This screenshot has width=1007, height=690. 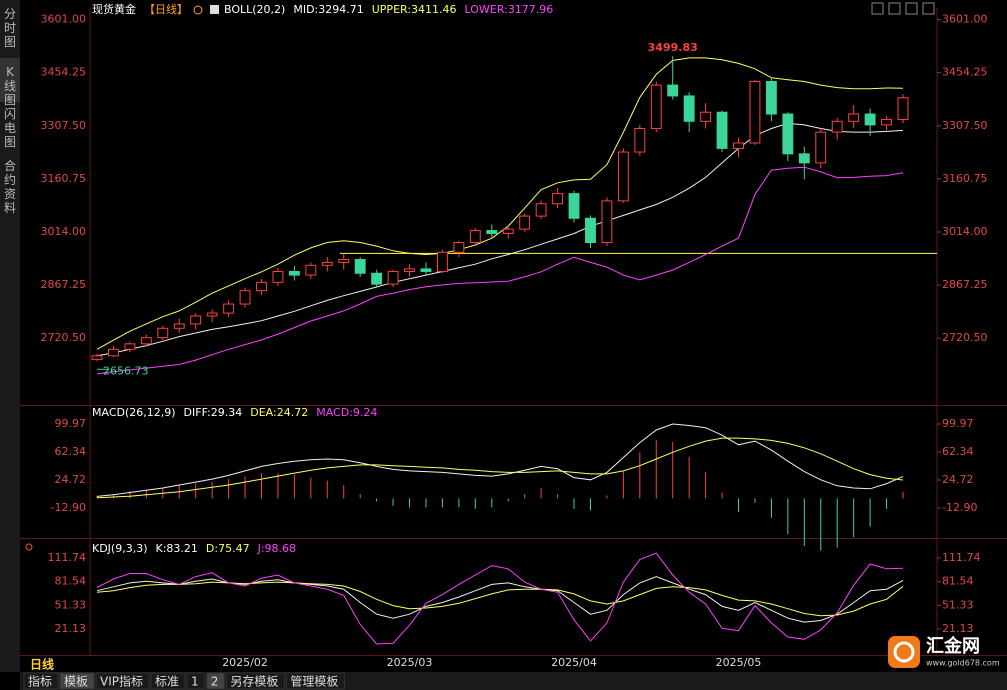 I want to click on sidebar-tab: 分时图, so click(x=10, y=28).